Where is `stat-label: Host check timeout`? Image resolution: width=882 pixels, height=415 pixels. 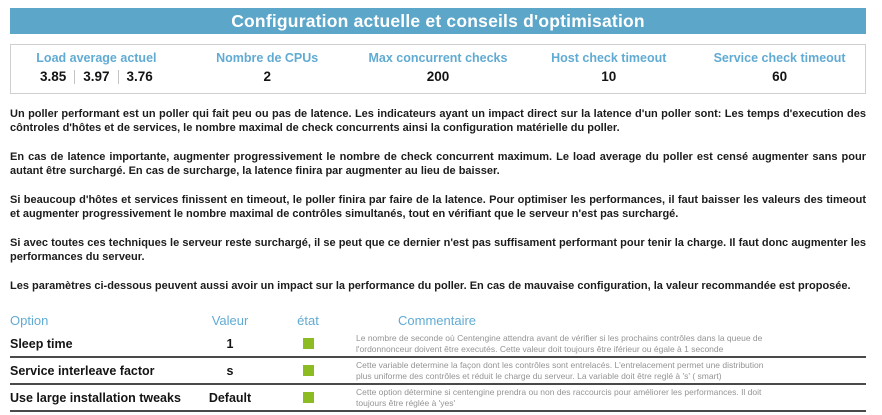 stat-label: Host check timeout is located at coordinates (609, 58).